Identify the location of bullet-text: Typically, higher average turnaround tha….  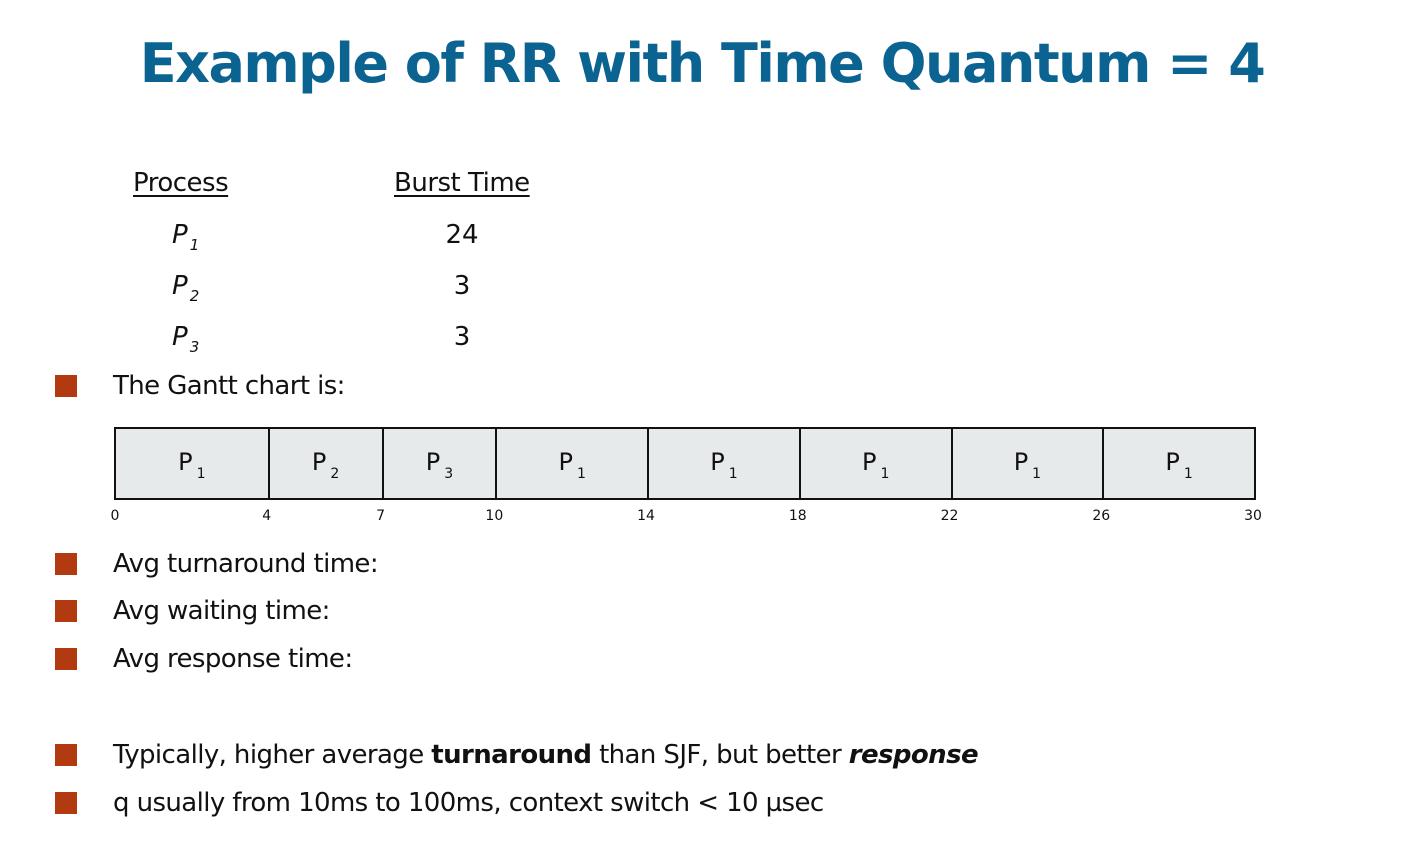
(546, 755).